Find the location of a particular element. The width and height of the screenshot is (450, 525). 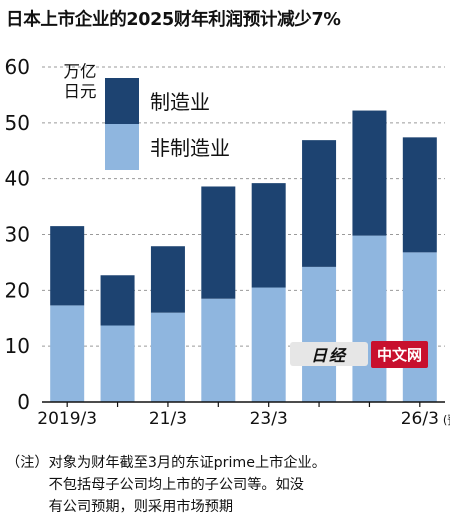

footnote-line: （注）对象为财年截至3月的东证prime上市企业。 is located at coordinates (166, 463).